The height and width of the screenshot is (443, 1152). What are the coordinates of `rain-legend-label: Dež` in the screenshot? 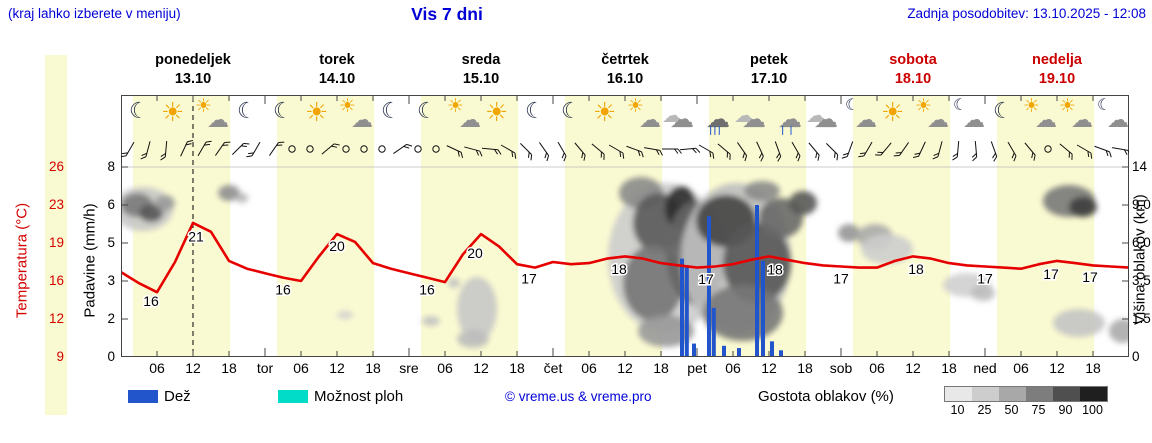 It's located at (177, 396).